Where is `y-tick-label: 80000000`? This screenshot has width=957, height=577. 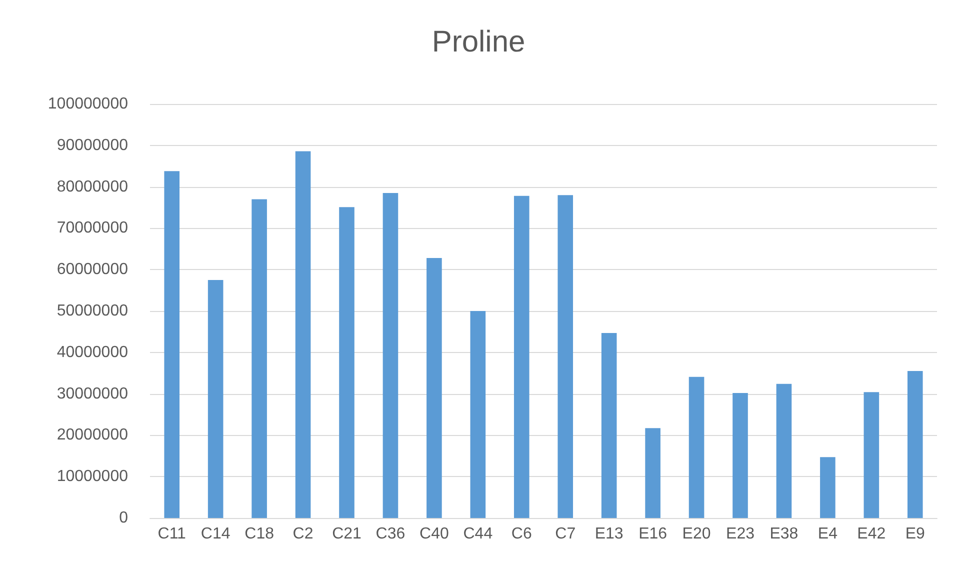
y-tick-label: 80000000 is located at coordinates (92, 187).